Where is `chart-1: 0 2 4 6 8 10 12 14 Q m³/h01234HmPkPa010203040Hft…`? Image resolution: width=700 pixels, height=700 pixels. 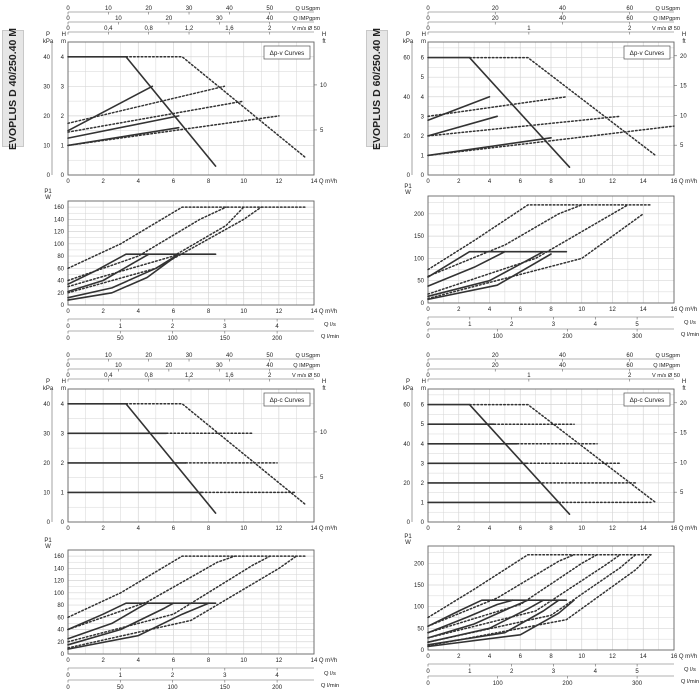 chart-1: 0 2 4 6 8 10 12 14 Q m³/h01234HmPkPa010203040Hft… is located at coordinates (190, 95).